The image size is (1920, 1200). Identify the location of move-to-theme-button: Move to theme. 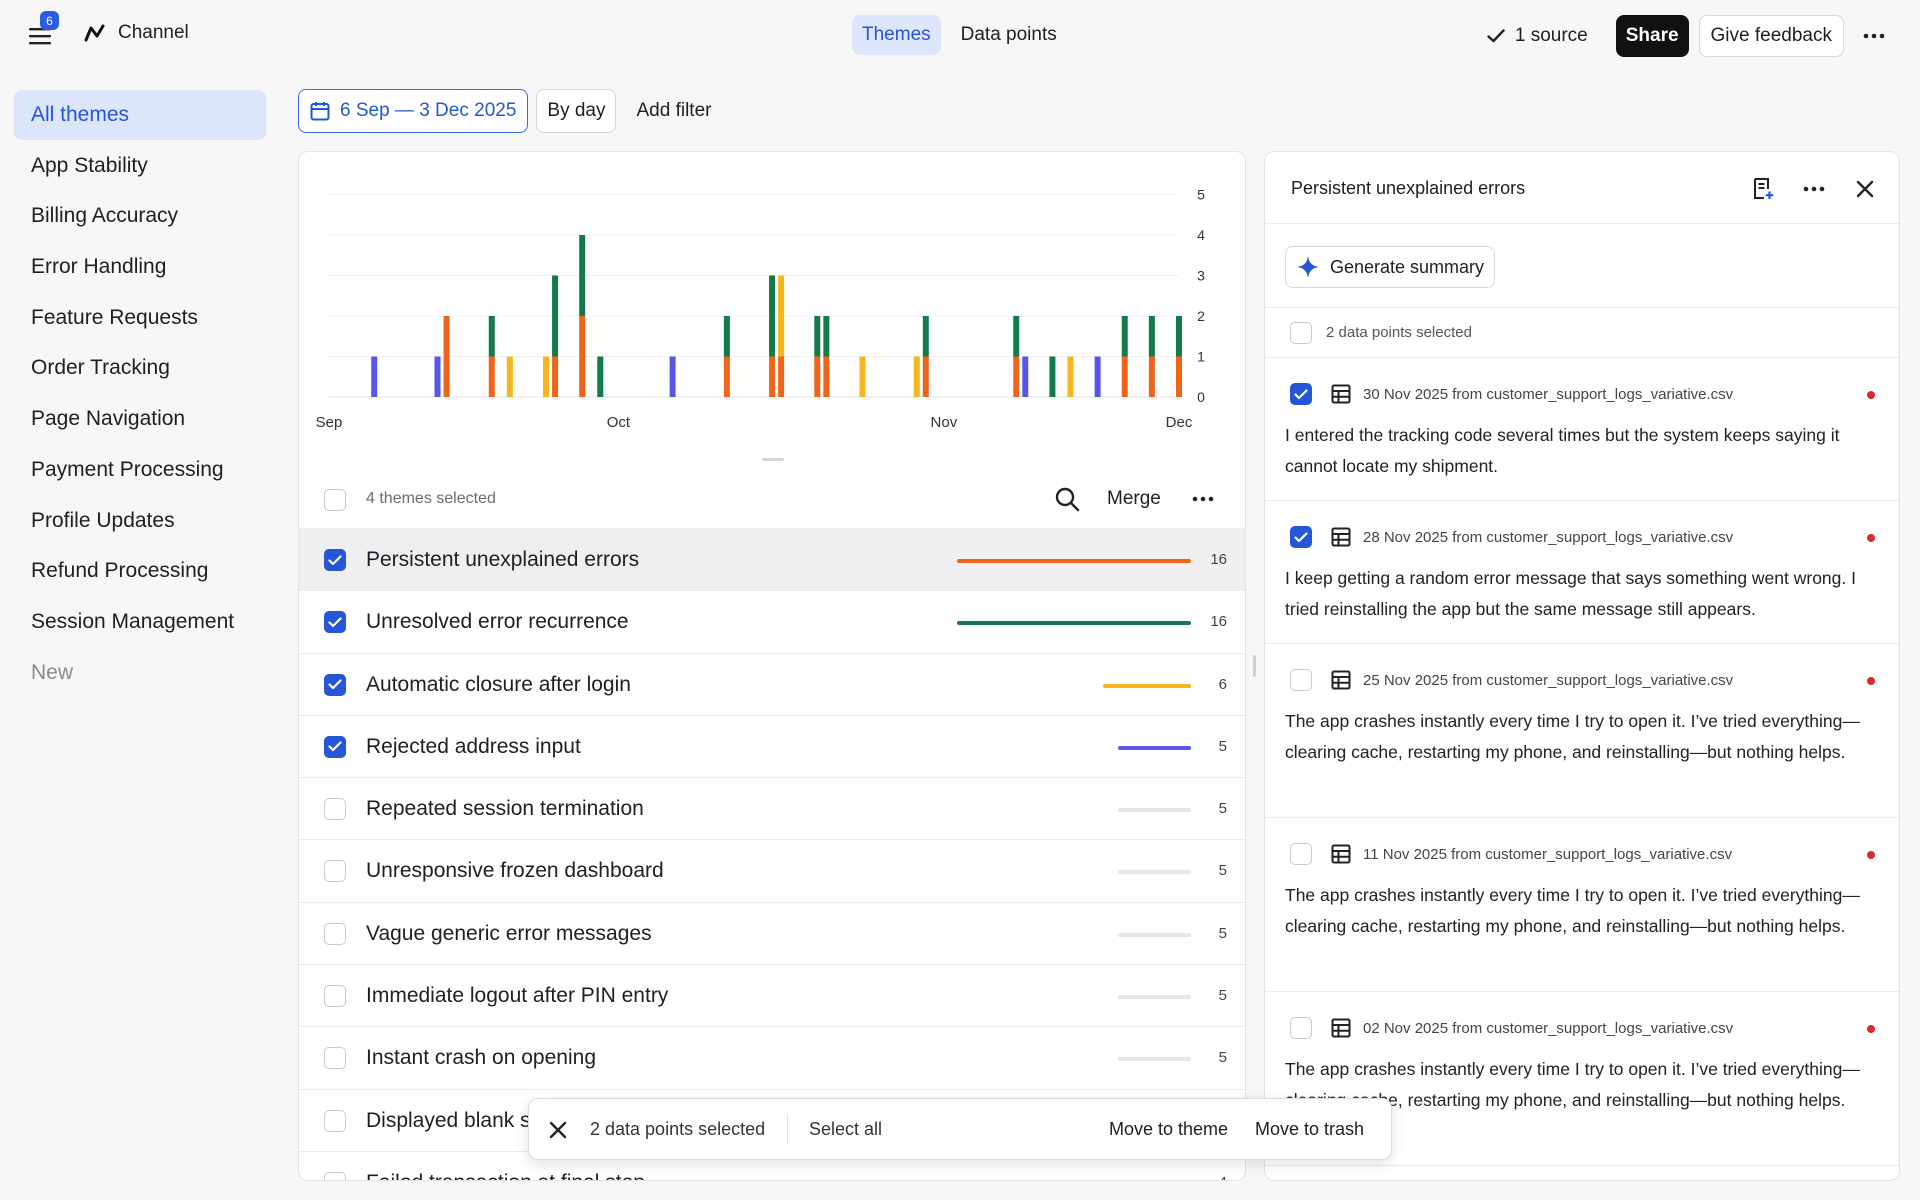
(1169, 1129).